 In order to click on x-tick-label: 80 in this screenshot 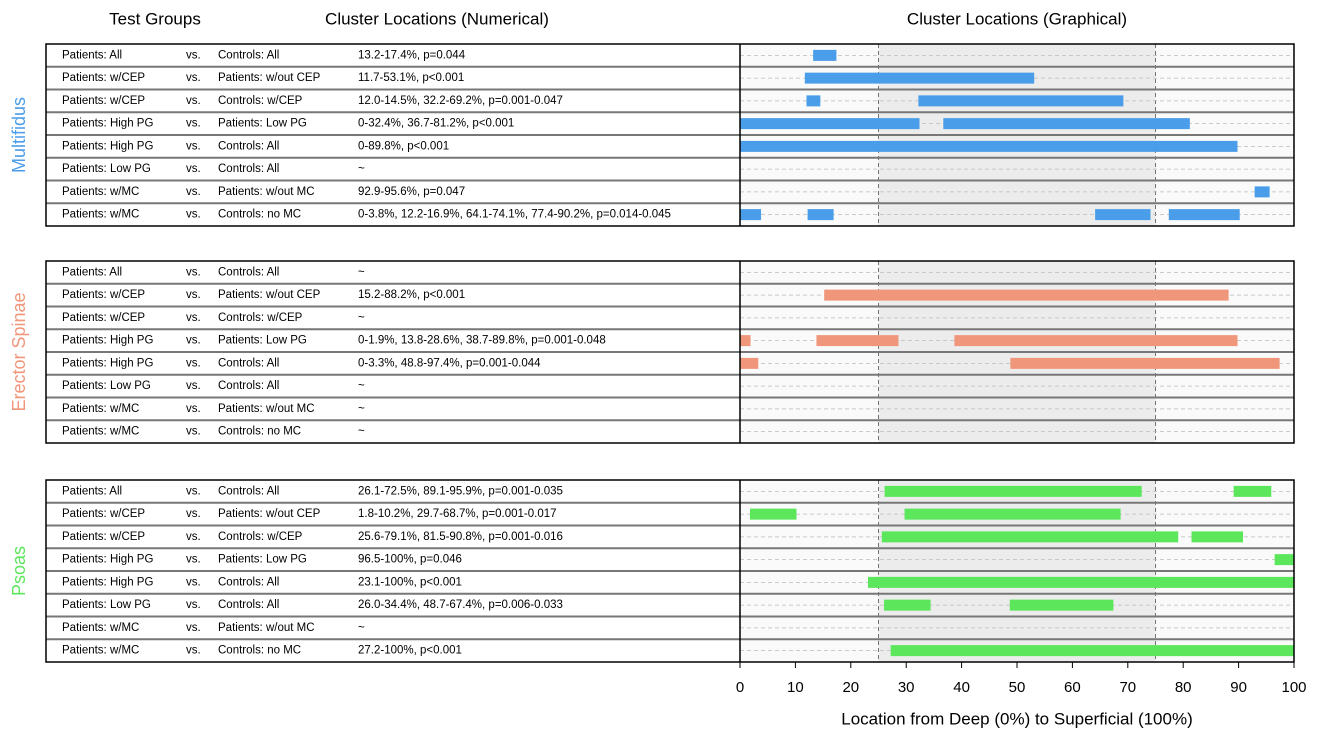, I will do `click(1183, 687)`.